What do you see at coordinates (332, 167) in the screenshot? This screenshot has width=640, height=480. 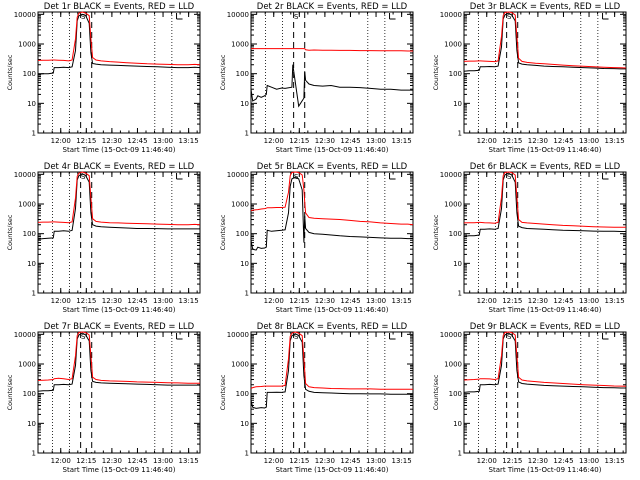 I see `panel-title: Det 5r BLACK = Events, RED = LLD` at bounding box center [332, 167].